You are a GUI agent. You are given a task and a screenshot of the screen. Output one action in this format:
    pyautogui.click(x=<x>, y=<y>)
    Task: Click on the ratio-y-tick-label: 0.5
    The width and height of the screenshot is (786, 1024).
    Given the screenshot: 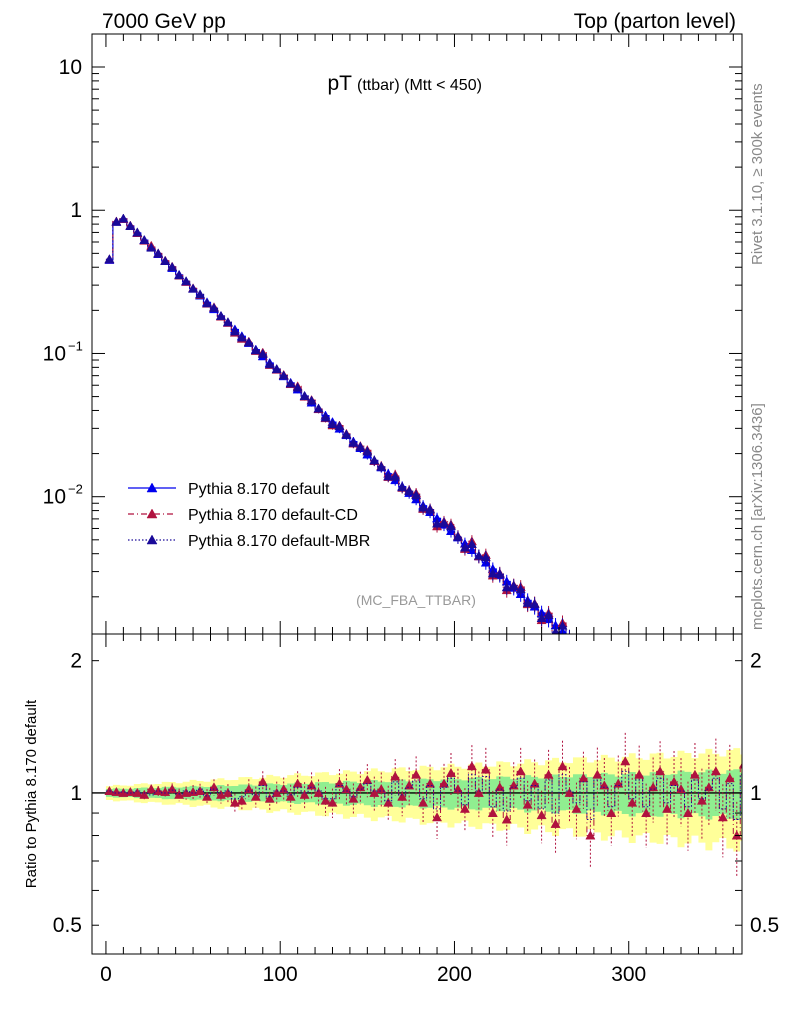 What is the action you would take?
    pyautogui.click(x=67, y=925)
    